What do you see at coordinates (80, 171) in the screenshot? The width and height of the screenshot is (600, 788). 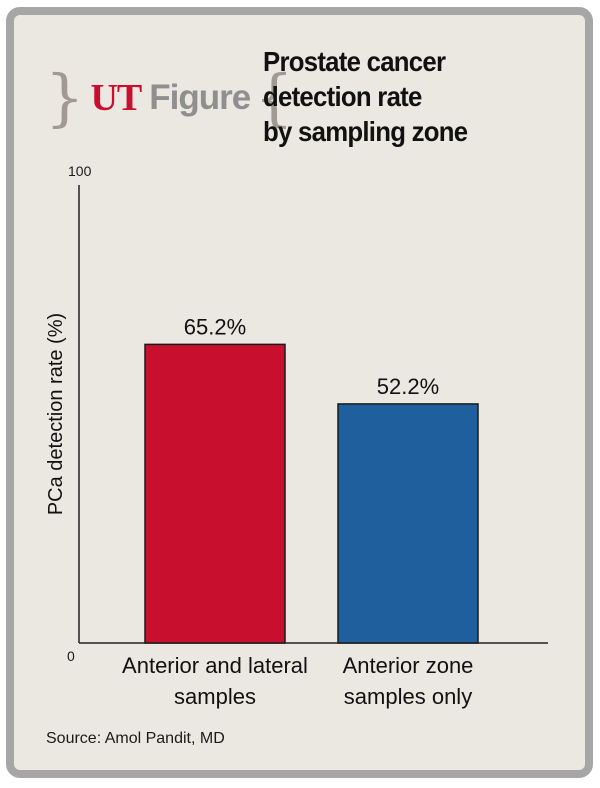 I see `y-tick-label-max: 100` at bounding box center [80, 171].